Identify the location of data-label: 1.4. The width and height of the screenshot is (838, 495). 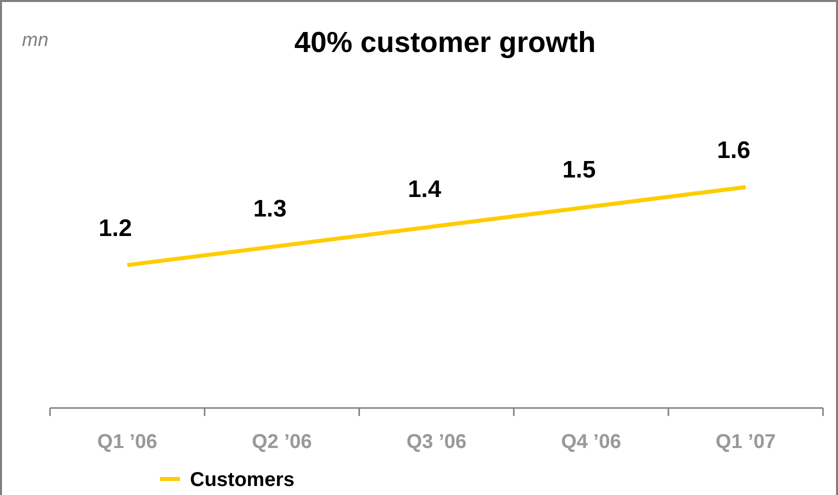
(425, 190).